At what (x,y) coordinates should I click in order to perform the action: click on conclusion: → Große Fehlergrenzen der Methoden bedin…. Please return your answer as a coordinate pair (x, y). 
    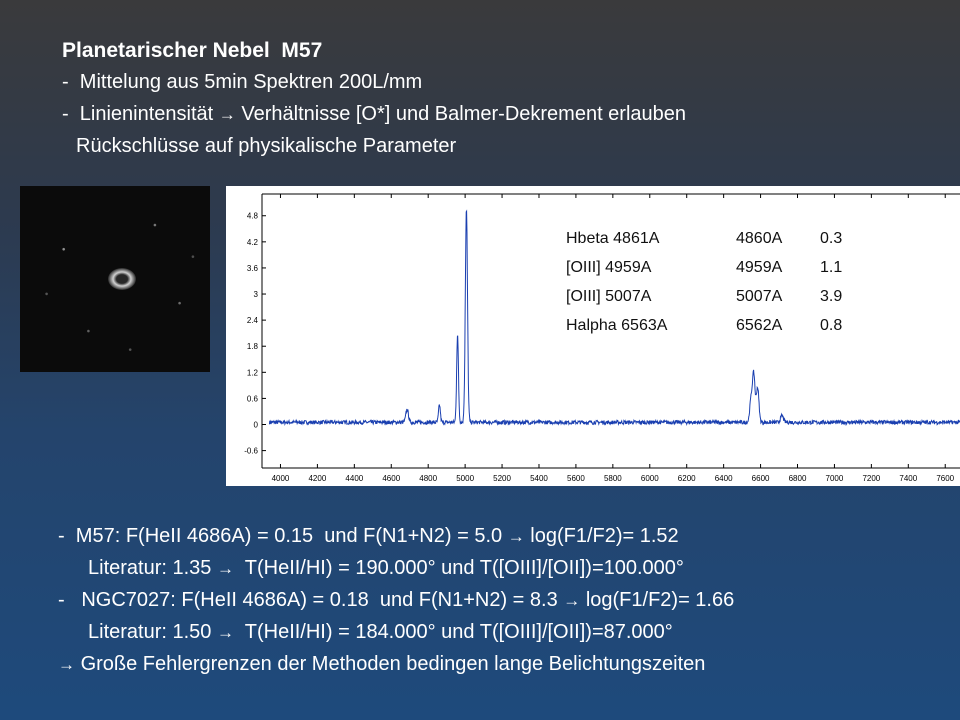
    Looking at the image, I should click on (503, 664).